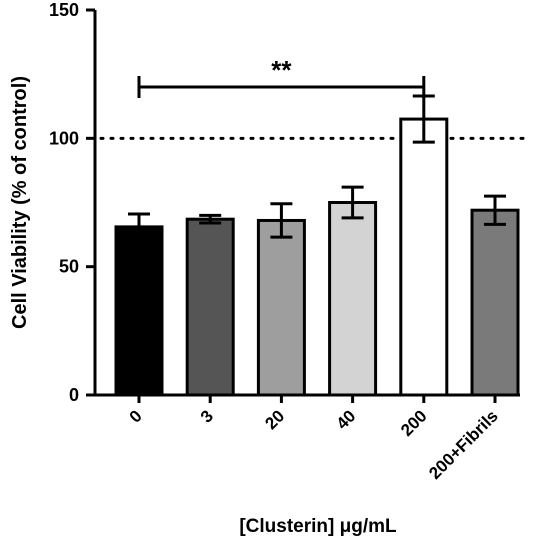 The image size is (550, 547). I want to click on significance-label: **, so click(281, 70).